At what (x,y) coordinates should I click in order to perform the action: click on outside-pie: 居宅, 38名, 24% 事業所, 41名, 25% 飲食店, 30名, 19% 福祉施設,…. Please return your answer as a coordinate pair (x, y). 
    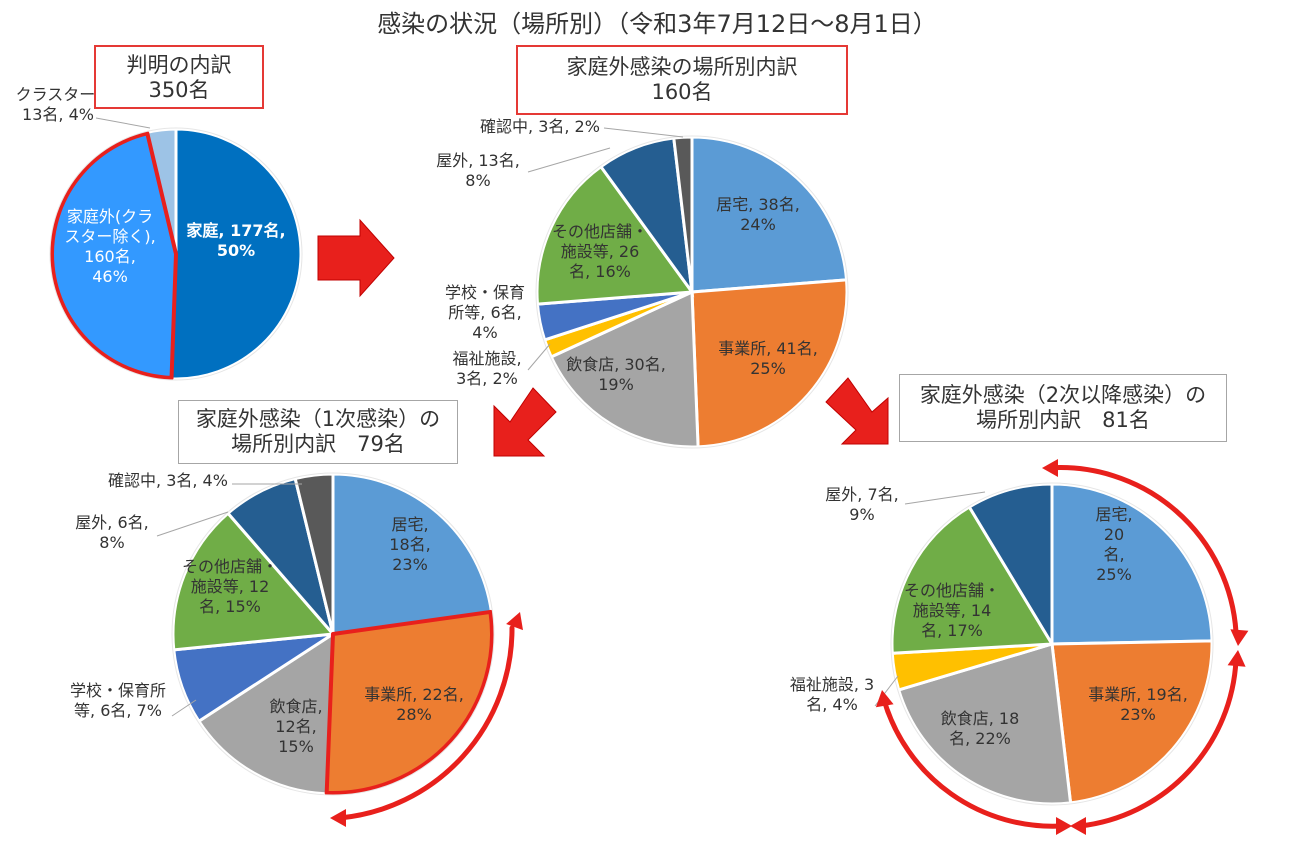
    Looking at the image, I should click on (642, 283).